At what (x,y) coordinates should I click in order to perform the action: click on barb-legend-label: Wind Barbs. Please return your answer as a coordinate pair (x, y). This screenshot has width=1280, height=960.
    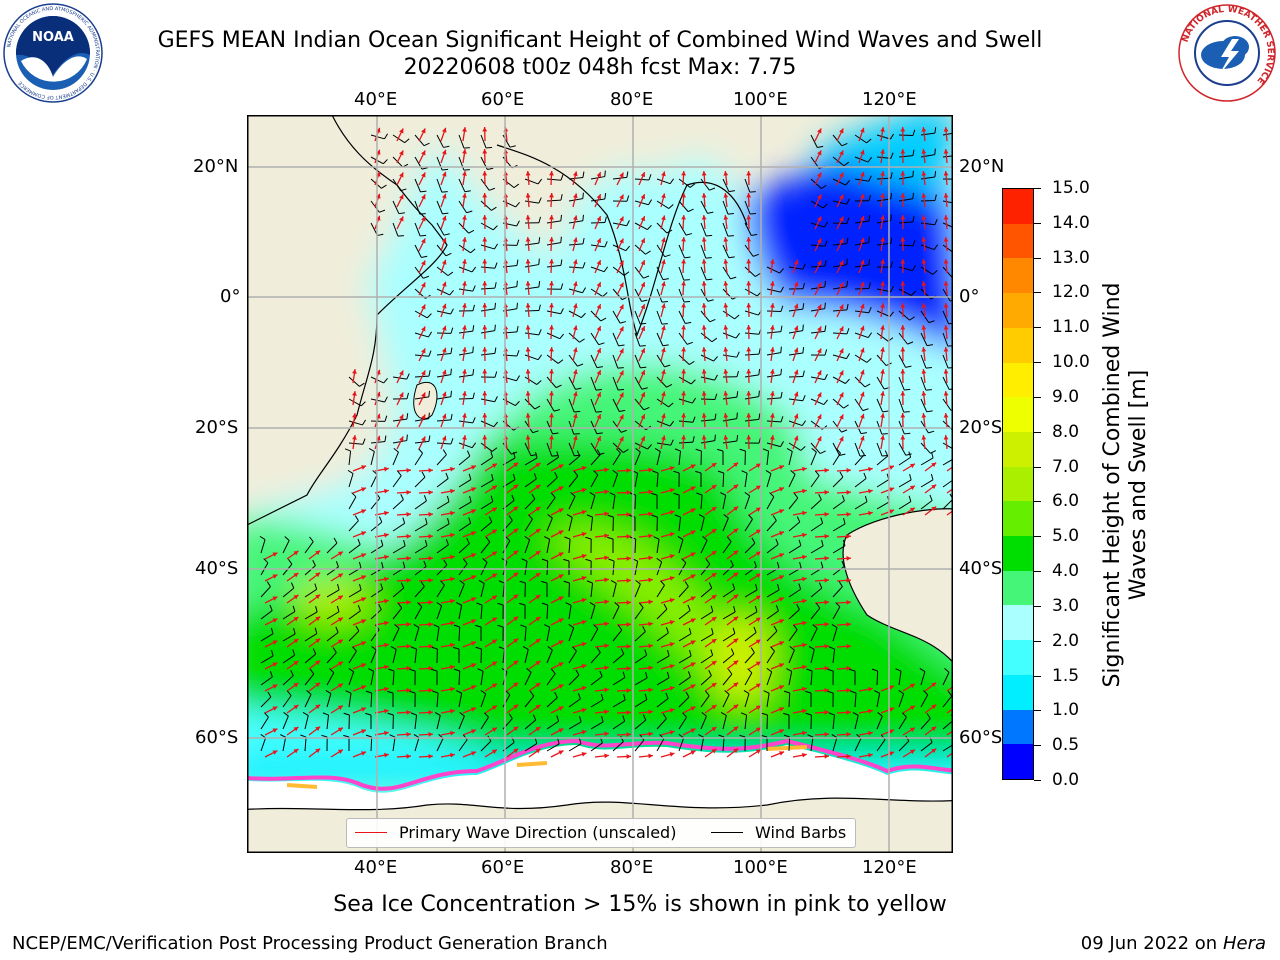
    Looking at the image, I should click on (801, 832).